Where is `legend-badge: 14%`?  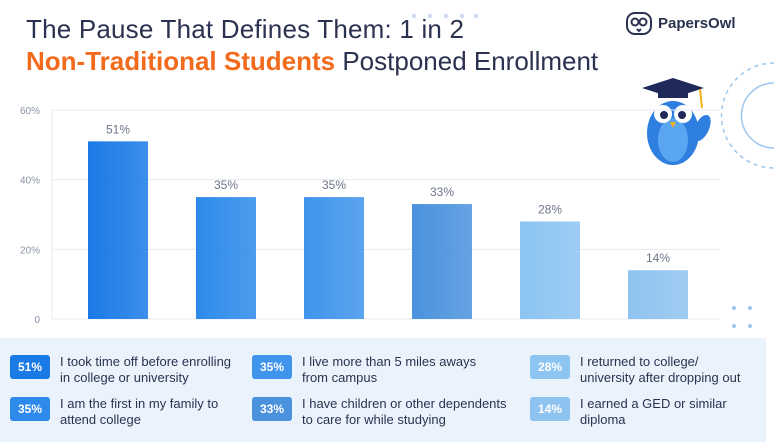 legend-badge: 14% is located at coordinates (550, 409).